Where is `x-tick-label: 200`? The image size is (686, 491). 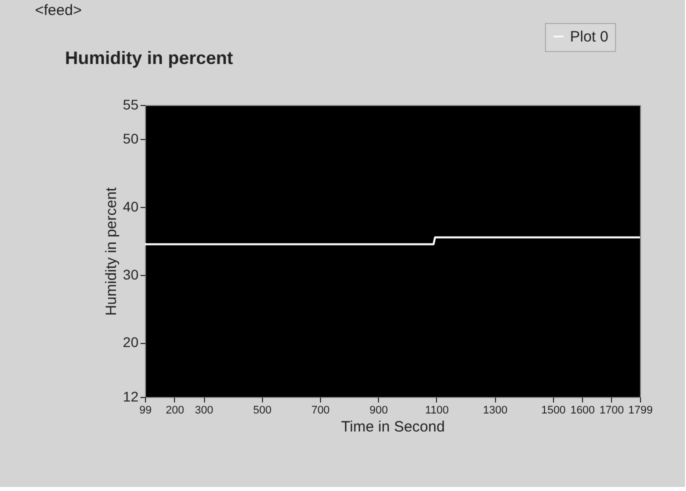 x-tick-label: 200 is located at coordinates (175, 410).